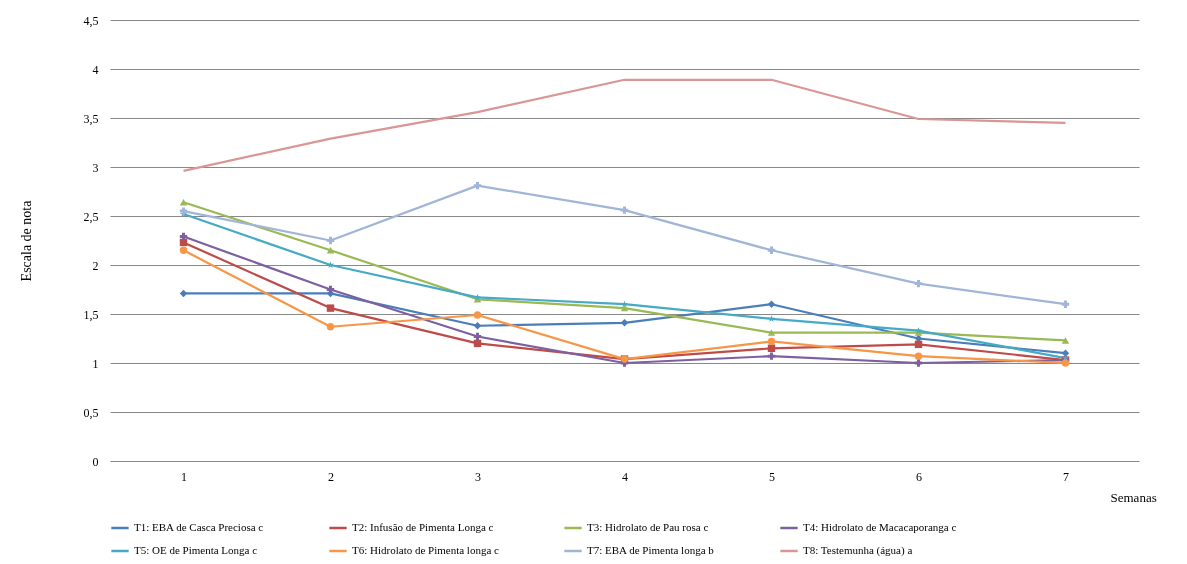 This screenshot has height=564, width=1187. What do you see at coordinates (196, 550) in the screenshot?
I see `legend-label: T5: OE de Pimenta Longa c` at bounding box center [196, 550].